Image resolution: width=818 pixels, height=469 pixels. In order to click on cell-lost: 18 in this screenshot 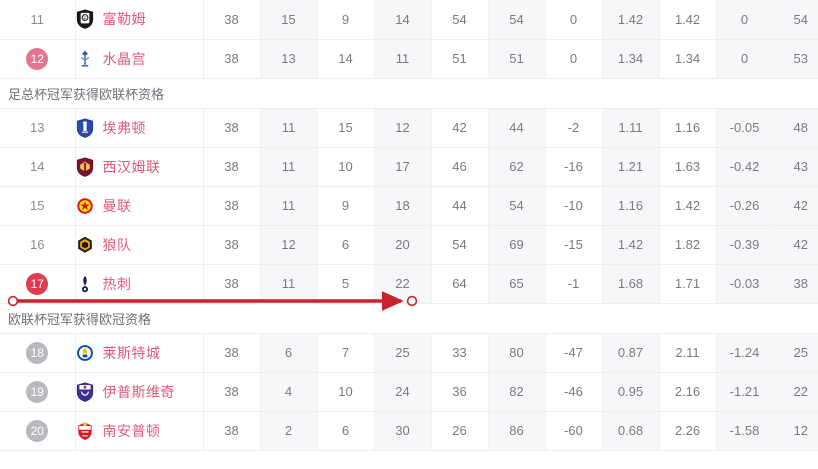, I will do `click(403, 206)`.